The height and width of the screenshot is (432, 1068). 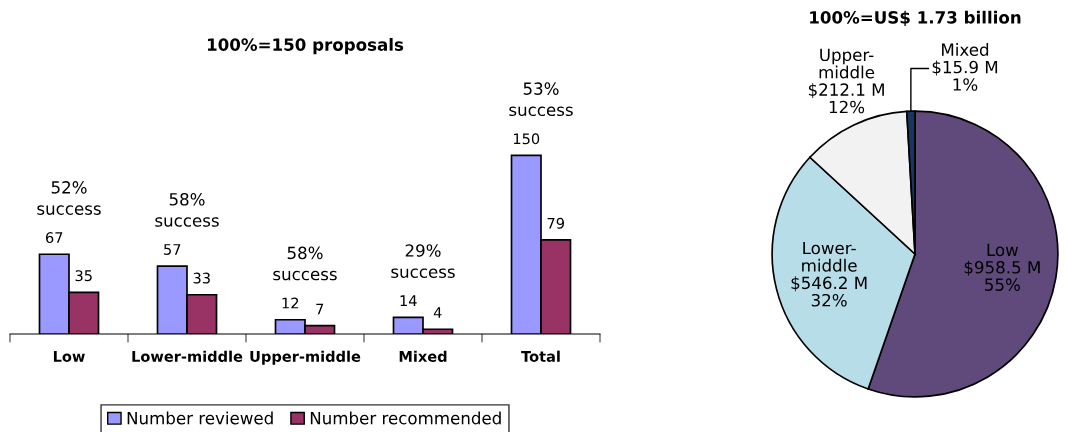 What do you see at coordinates (829, 291) in the screenshot?
I see `data-label: $546.2 M 32%` at bounding box center [829, 291].